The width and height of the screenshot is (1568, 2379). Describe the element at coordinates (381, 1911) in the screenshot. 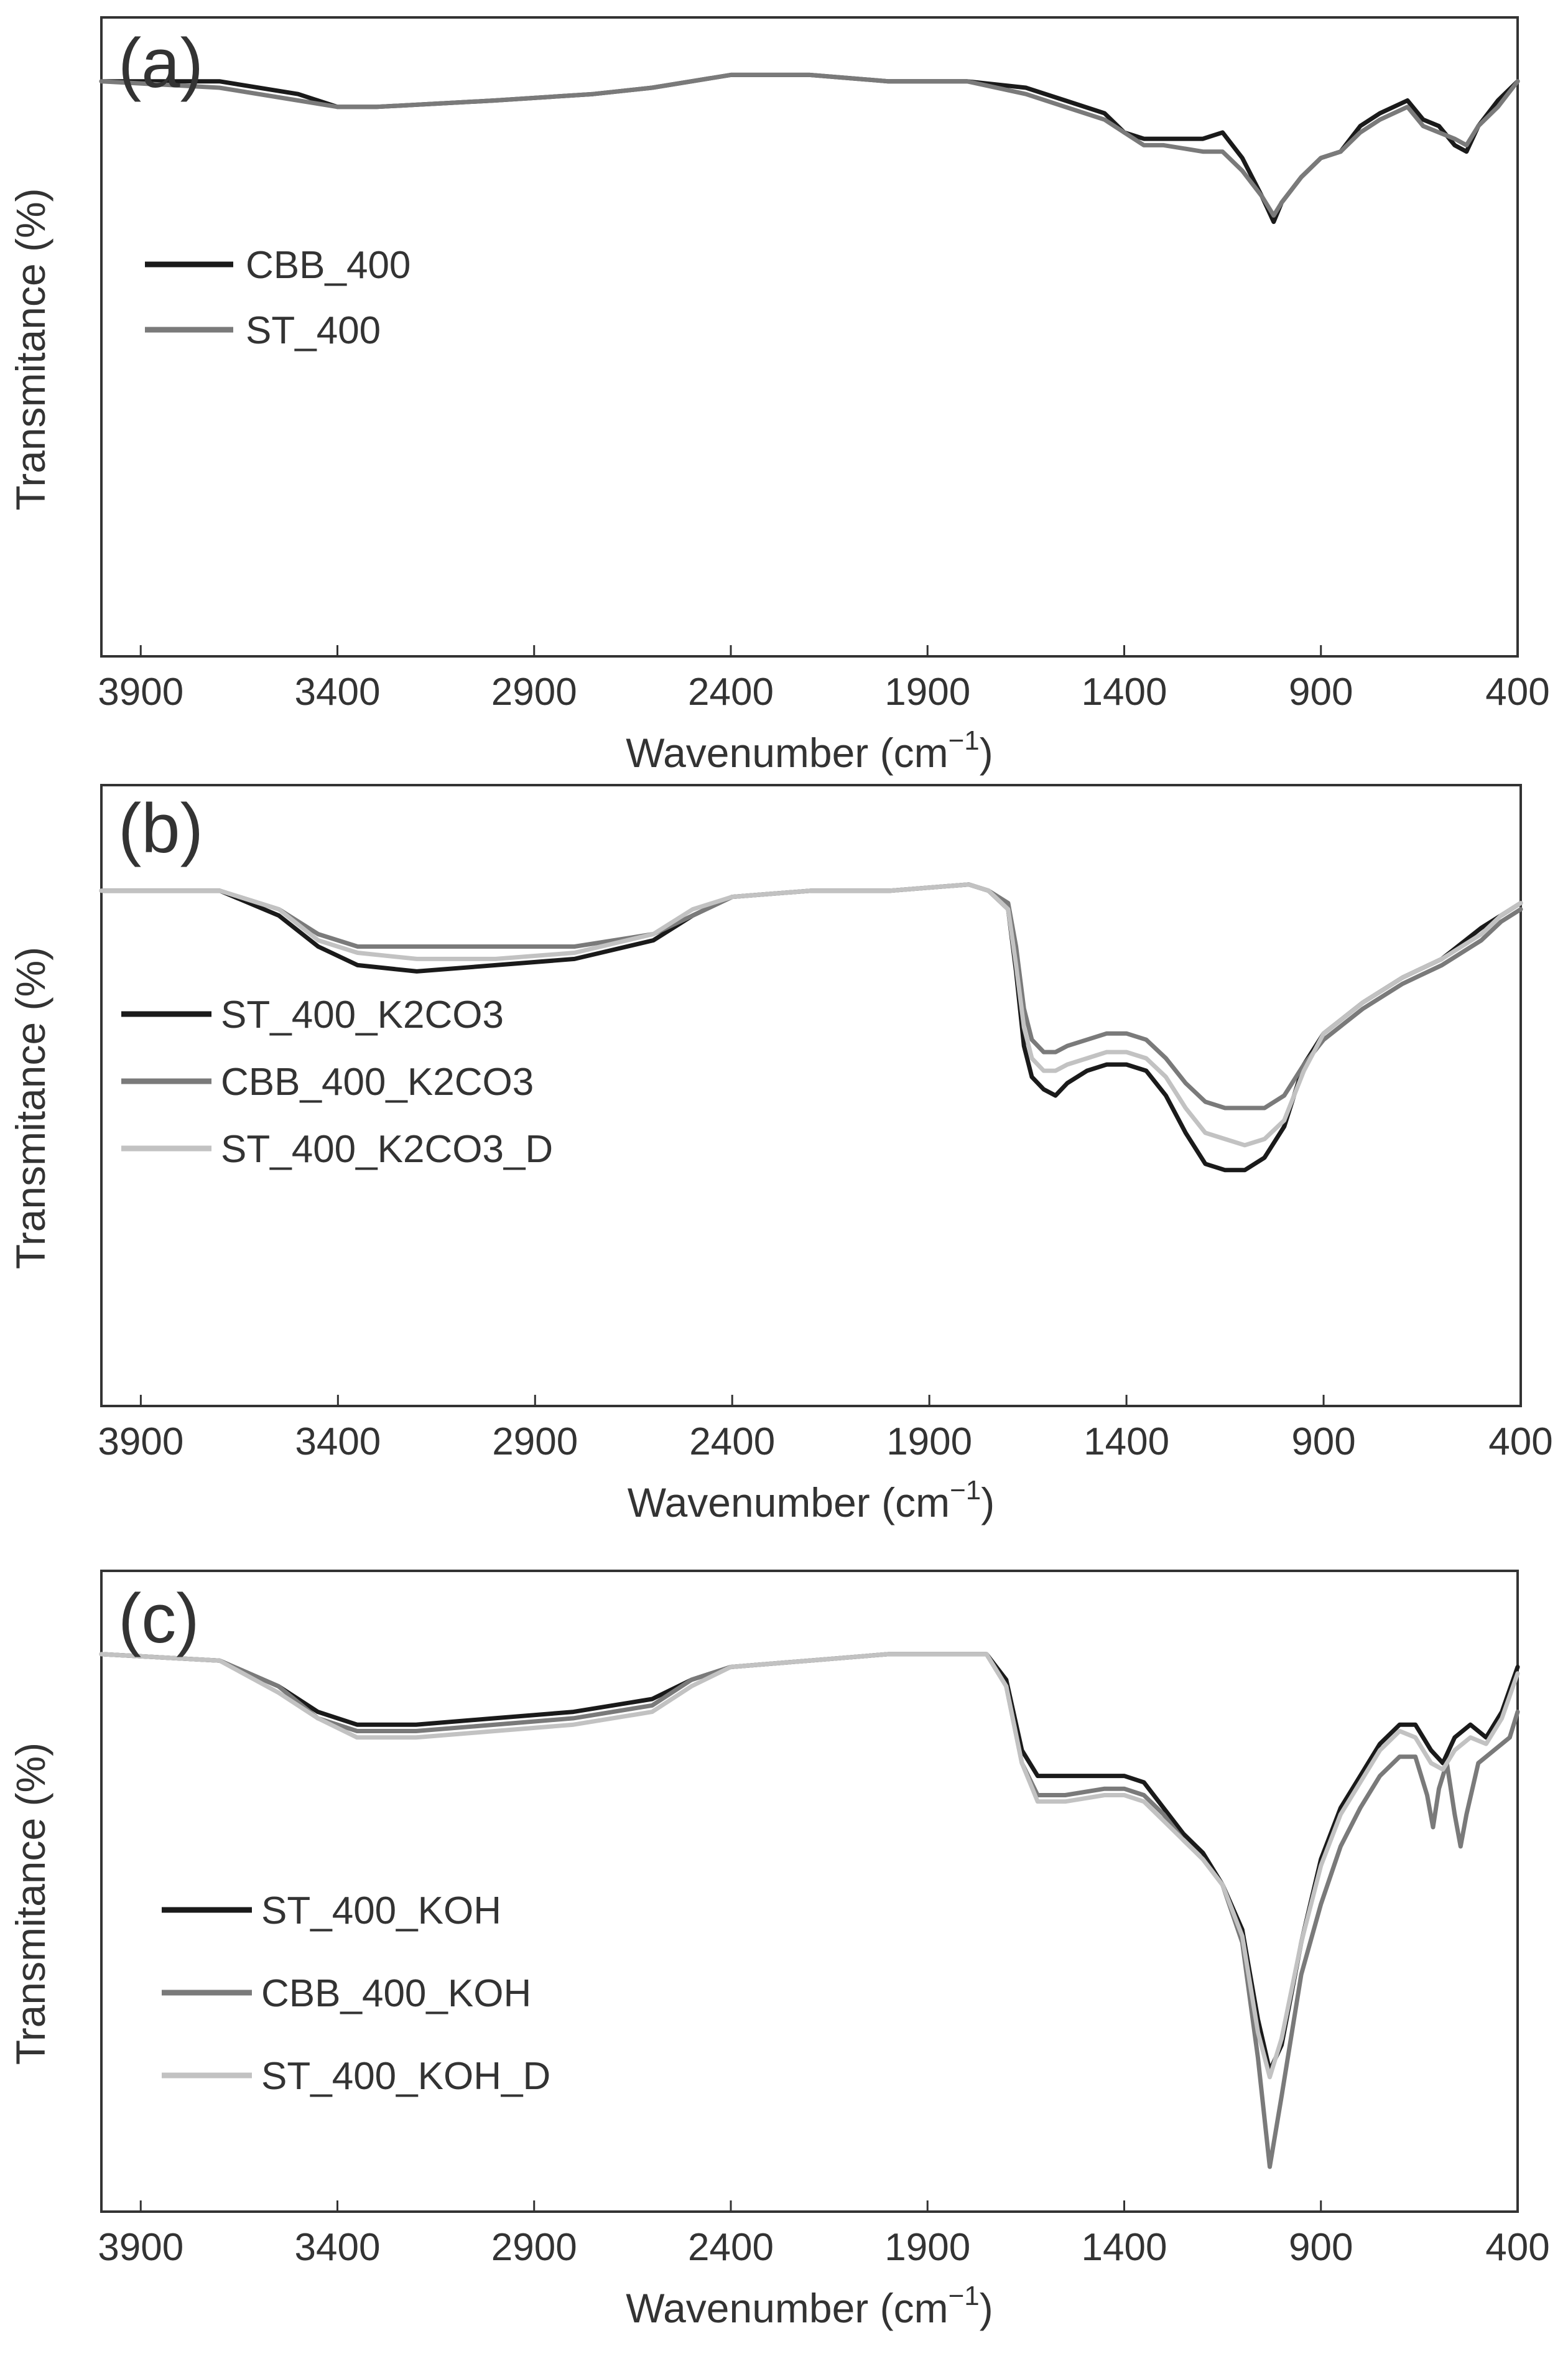

I see `legend-label: ST_400_KOH` at that location.